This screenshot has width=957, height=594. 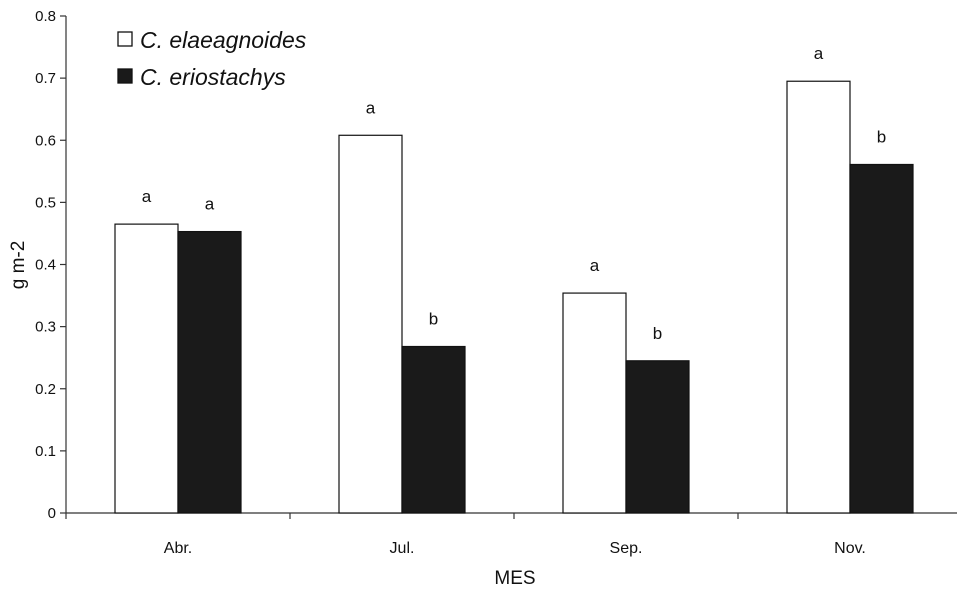 What do you see at coordinates (212, 58) in the screenshot?
I see `legend: C. elaeagnoides C. eriostachys` at bounding box center [212, 58].